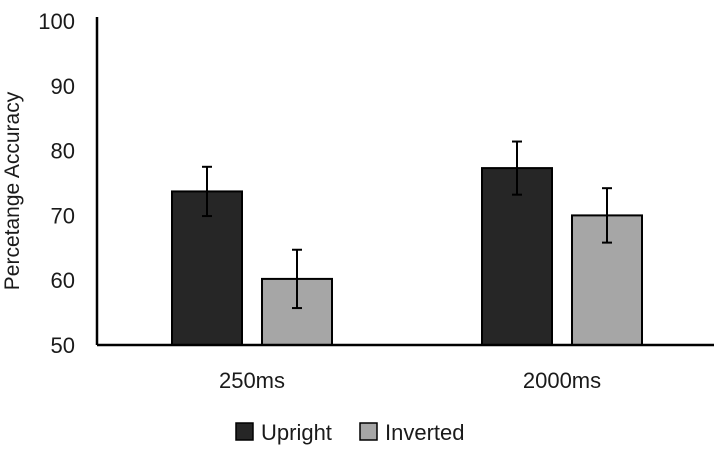 Image resolution: width=725 pixels, height=451 pixels. Describe the element at coordinates (63, 86) in the screenshot. I see `y-tick-label: 90` at that location.